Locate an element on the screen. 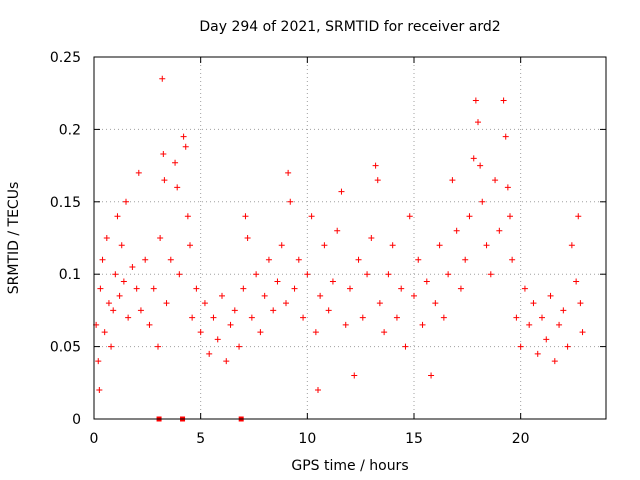  y-tick-label: 0.05 is located at coordinates (65, 348).